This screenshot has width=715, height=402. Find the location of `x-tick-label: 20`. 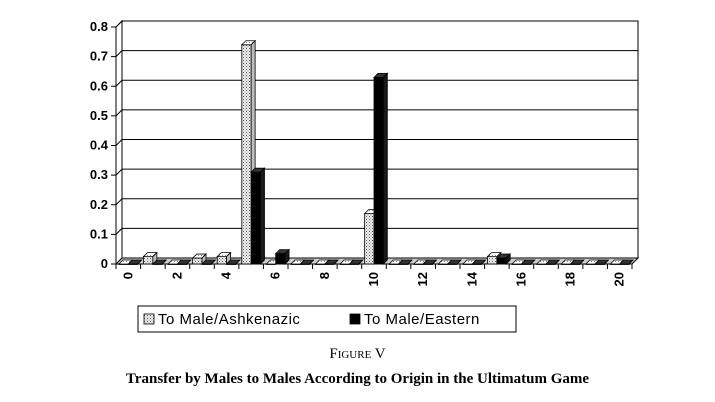

x-tick-label: 20 is located at coordinates (619, 279).